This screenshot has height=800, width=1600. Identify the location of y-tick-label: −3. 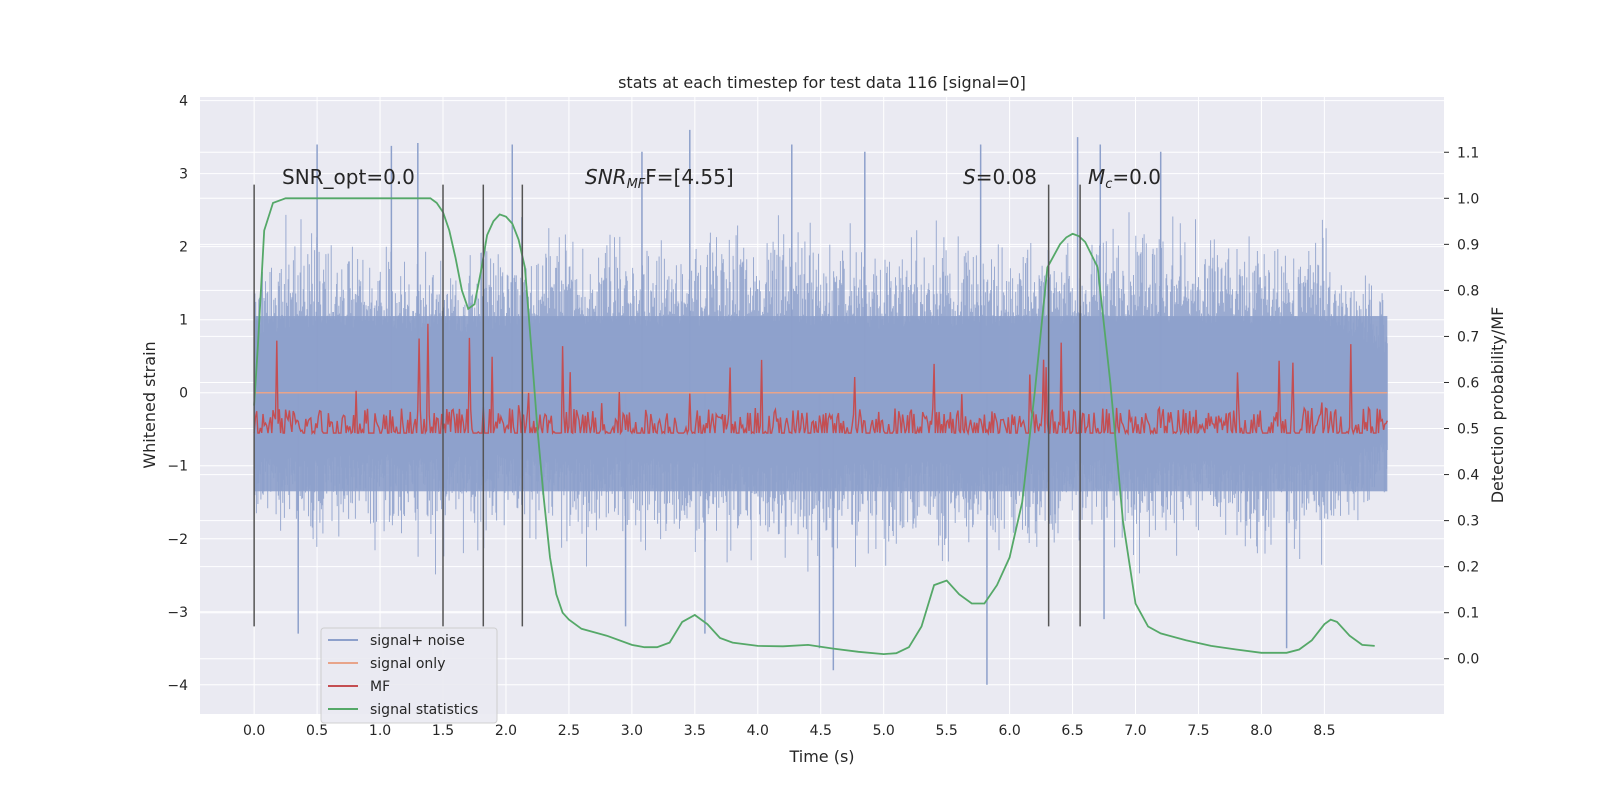
(177, 613).